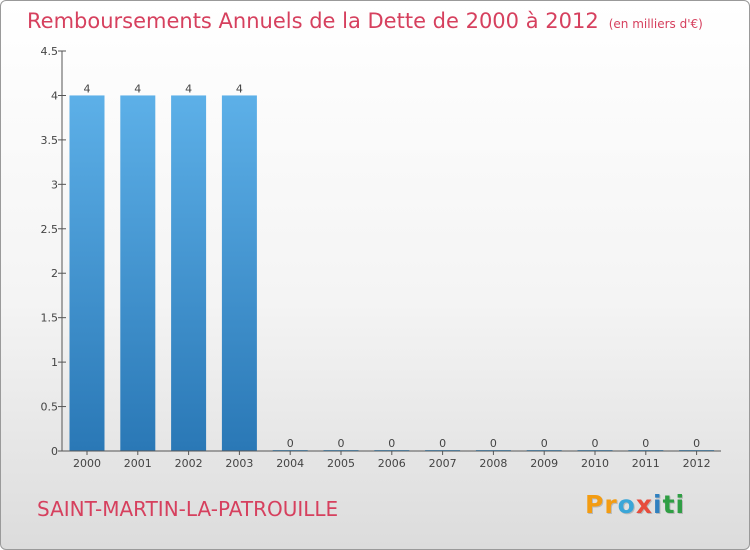 Image resolution: width=750 pixels, height=550 pixels. What do you see at coordinates (595, 463) in the screenshot?
I see `x-tick-label: 2010` at bounding box center [595, 463].